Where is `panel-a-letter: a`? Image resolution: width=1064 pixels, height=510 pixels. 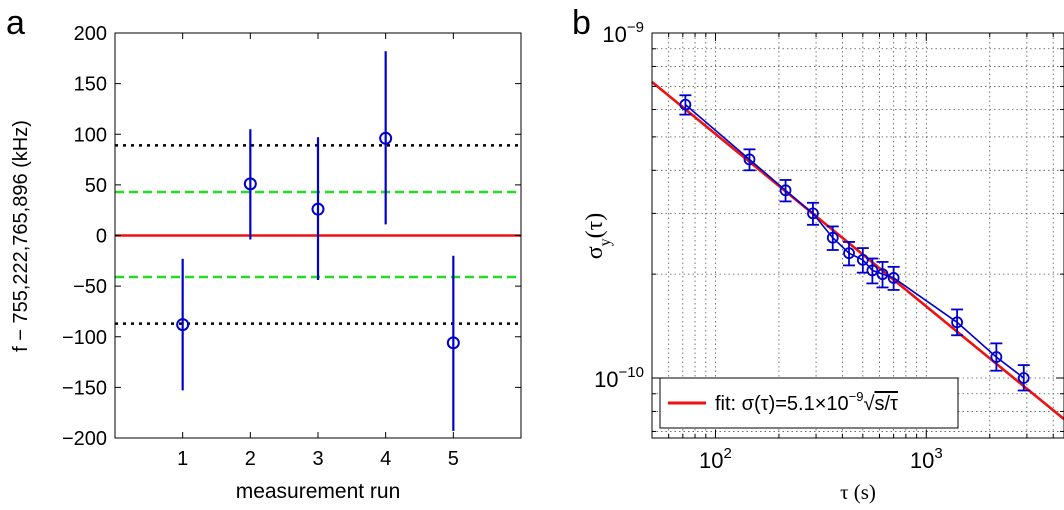
panel-a-letter: a is located at coordinates (15, 23).